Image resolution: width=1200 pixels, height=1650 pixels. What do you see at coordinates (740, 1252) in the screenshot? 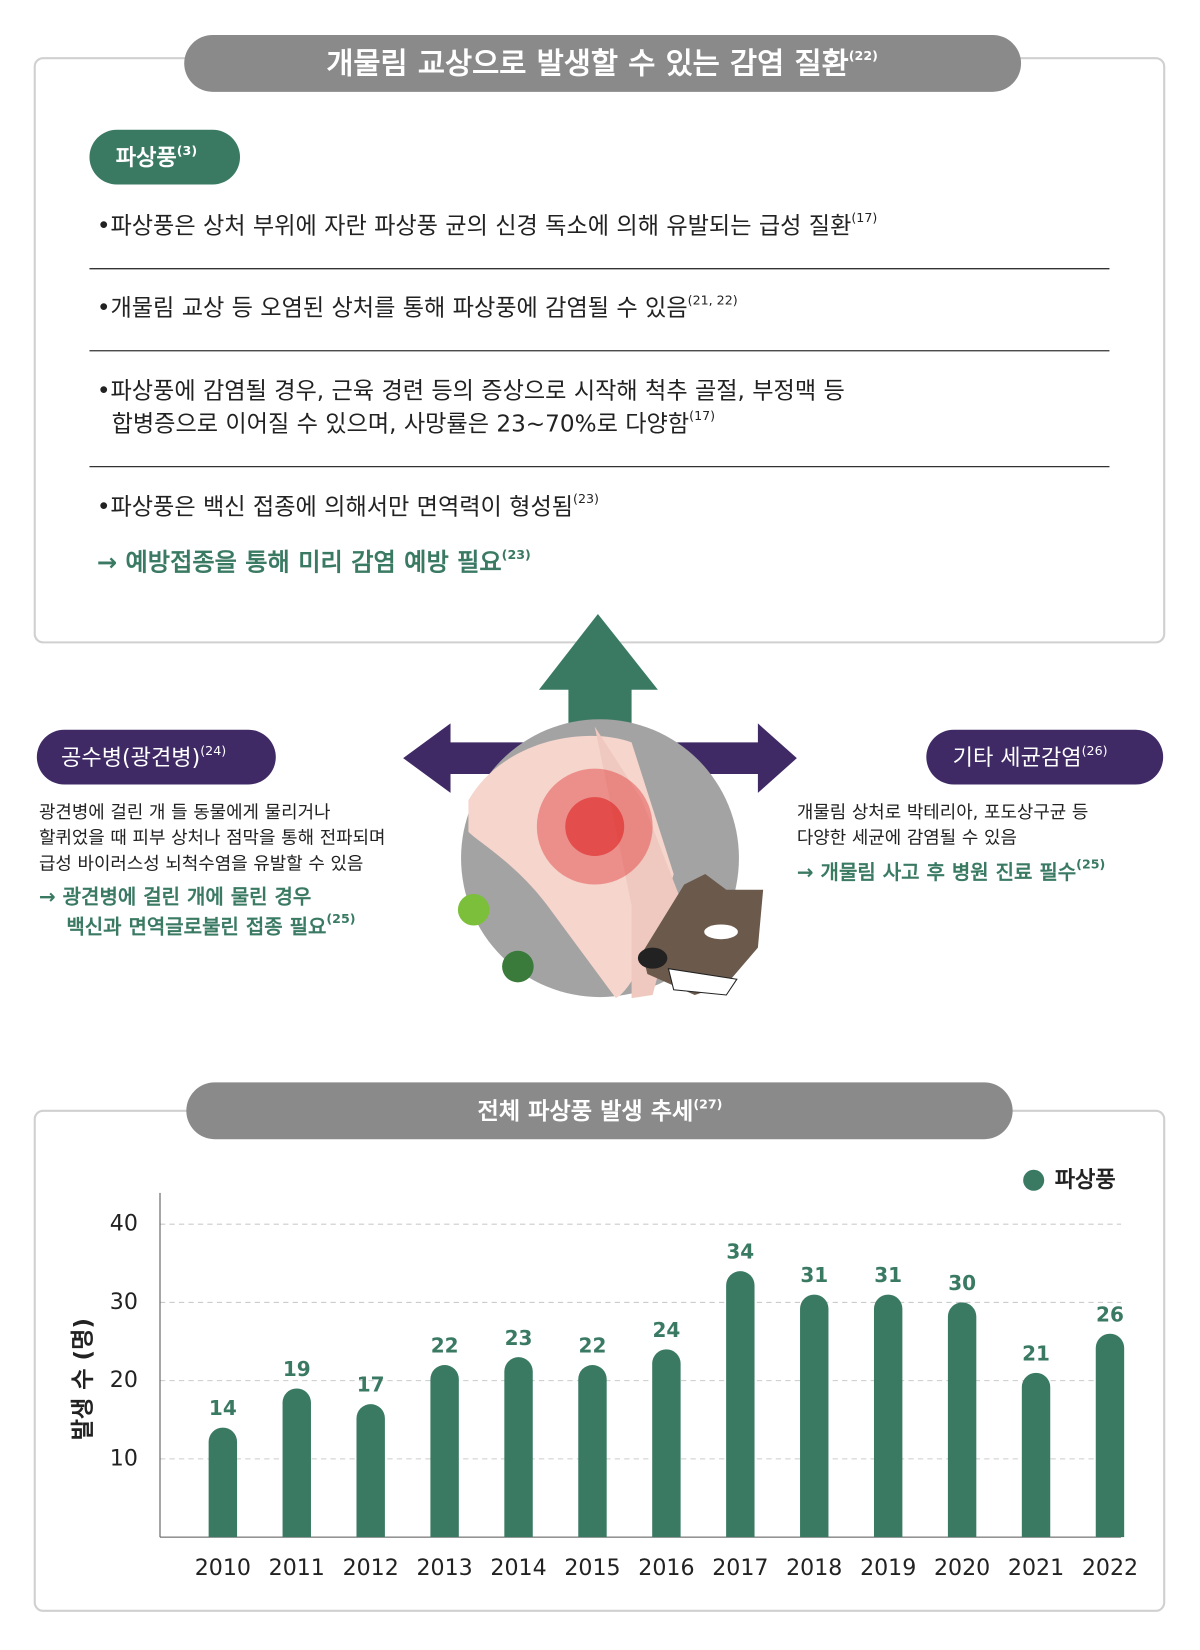
I see `data-label: 34` at bounding box center [740, 1252].